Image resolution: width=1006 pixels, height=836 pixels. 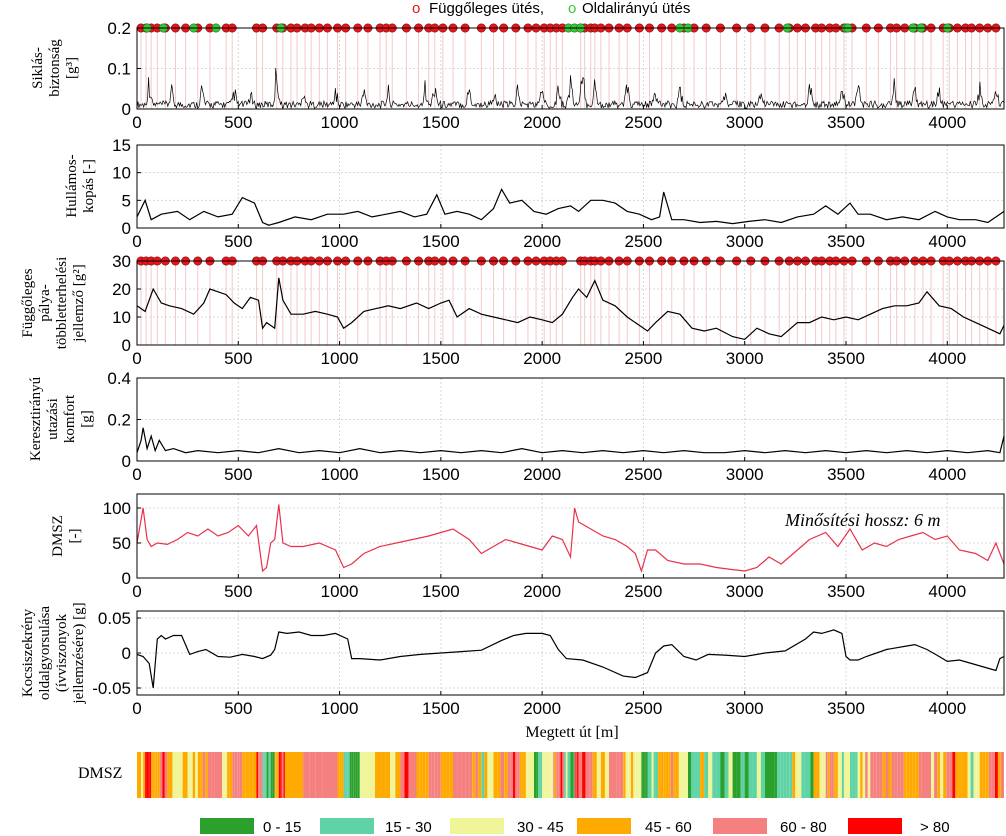 I want to click on y-tick-label: 0.1, so click(x=119, y=69).